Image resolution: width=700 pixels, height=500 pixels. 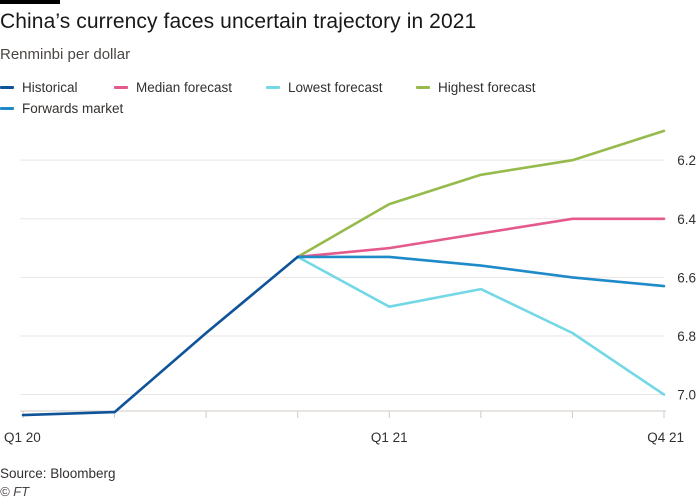 What do you see at coordinates (335, 87) in the screenshot?
I see `legend-label-lowest: Lowest forecast` at bounding box center [335, 87].